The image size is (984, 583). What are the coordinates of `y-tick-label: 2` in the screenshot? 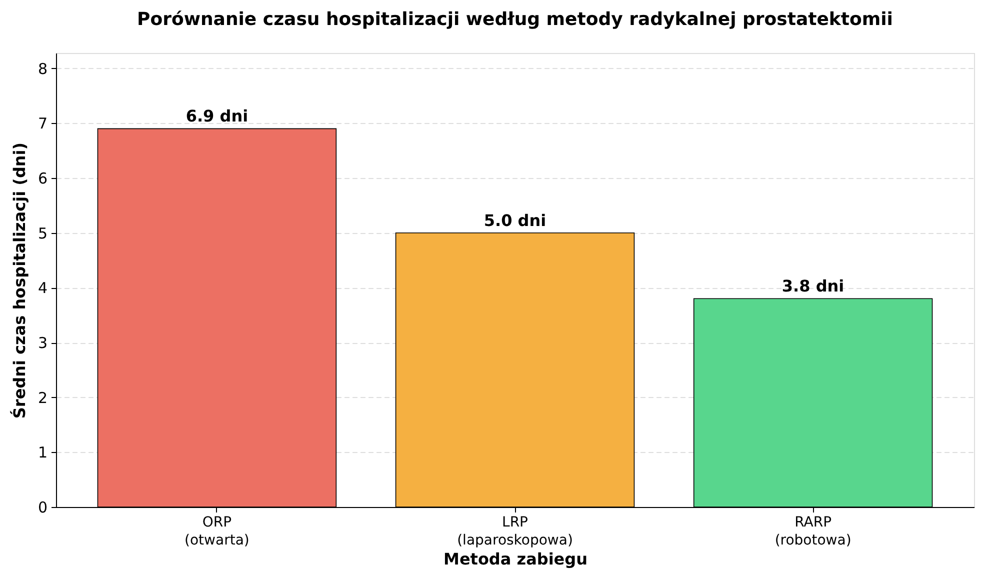 It's located at (43, 397).